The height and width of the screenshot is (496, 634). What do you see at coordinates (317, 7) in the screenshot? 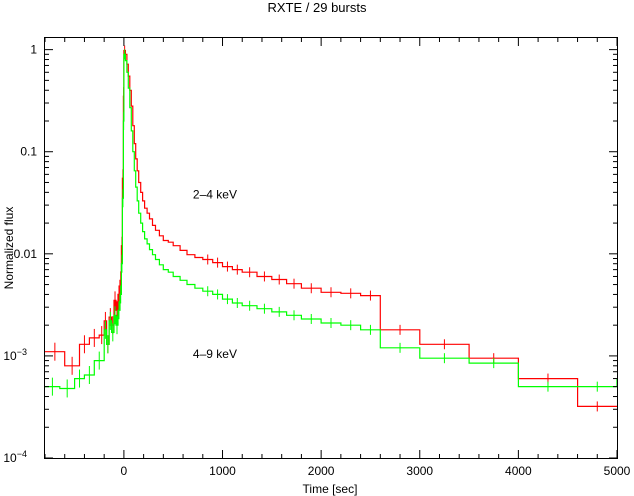
I see `chart-title: RXTE / 29 bursts` at bounding box center [317, 7].